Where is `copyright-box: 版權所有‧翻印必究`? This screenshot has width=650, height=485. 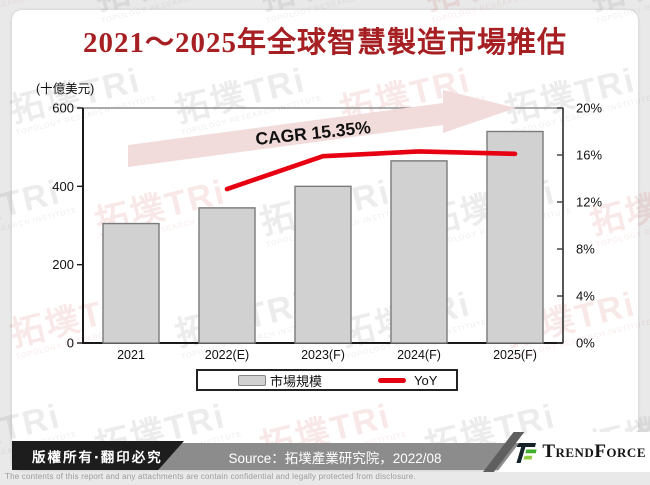 copyright-box: 版權所有‧翻印必究 is located at coordinates (98, 455).